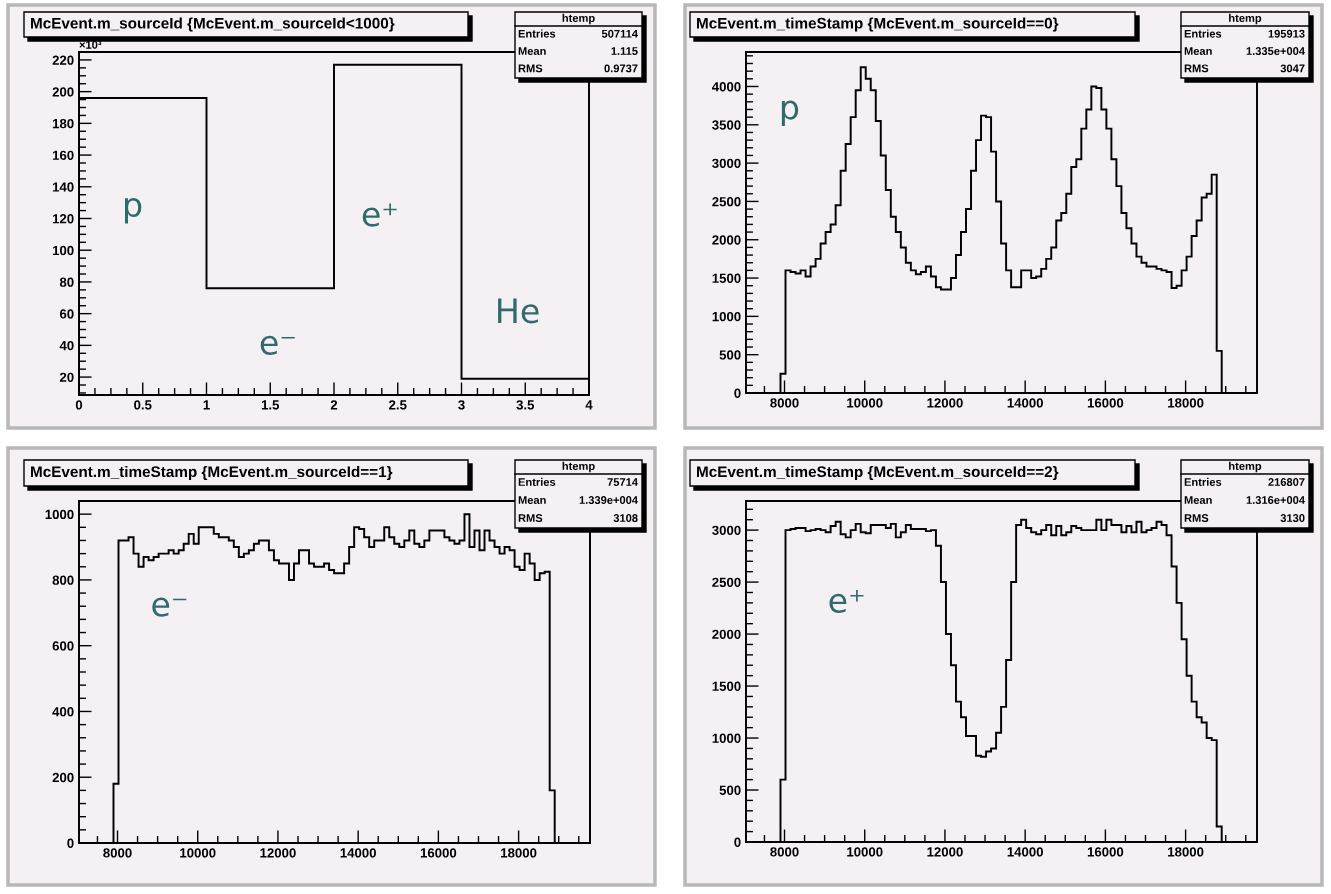 The width and height of the screenshot is (1331, 894). Describe the element at coordinates (63, 219) in the screenshot. I see `y-tick-label: 120` at that location.